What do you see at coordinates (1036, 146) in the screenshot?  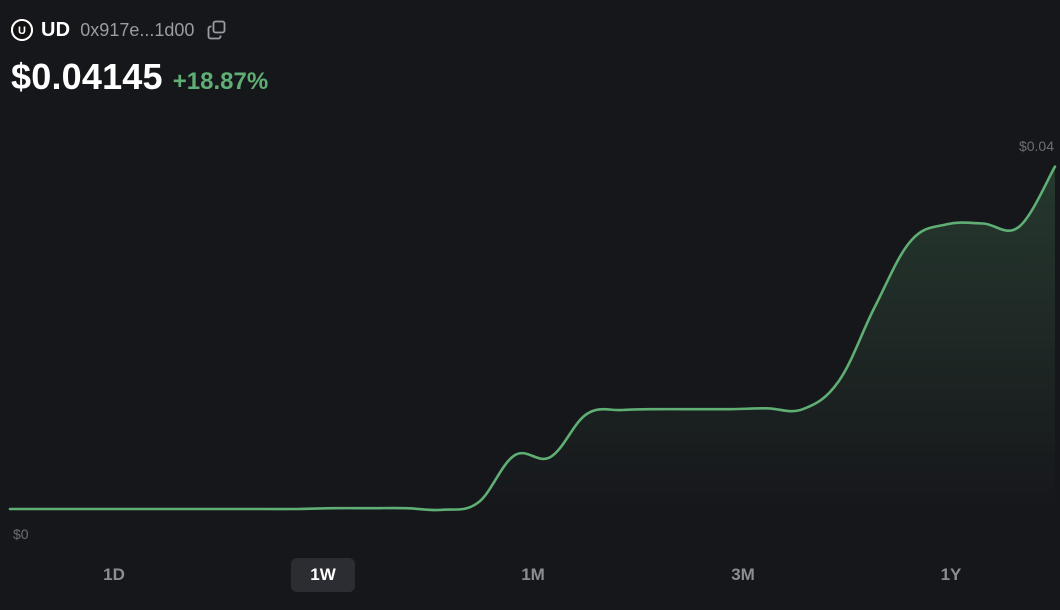 I see `y-axis-max-label: $0.04` at bounding box center [1036, 146].